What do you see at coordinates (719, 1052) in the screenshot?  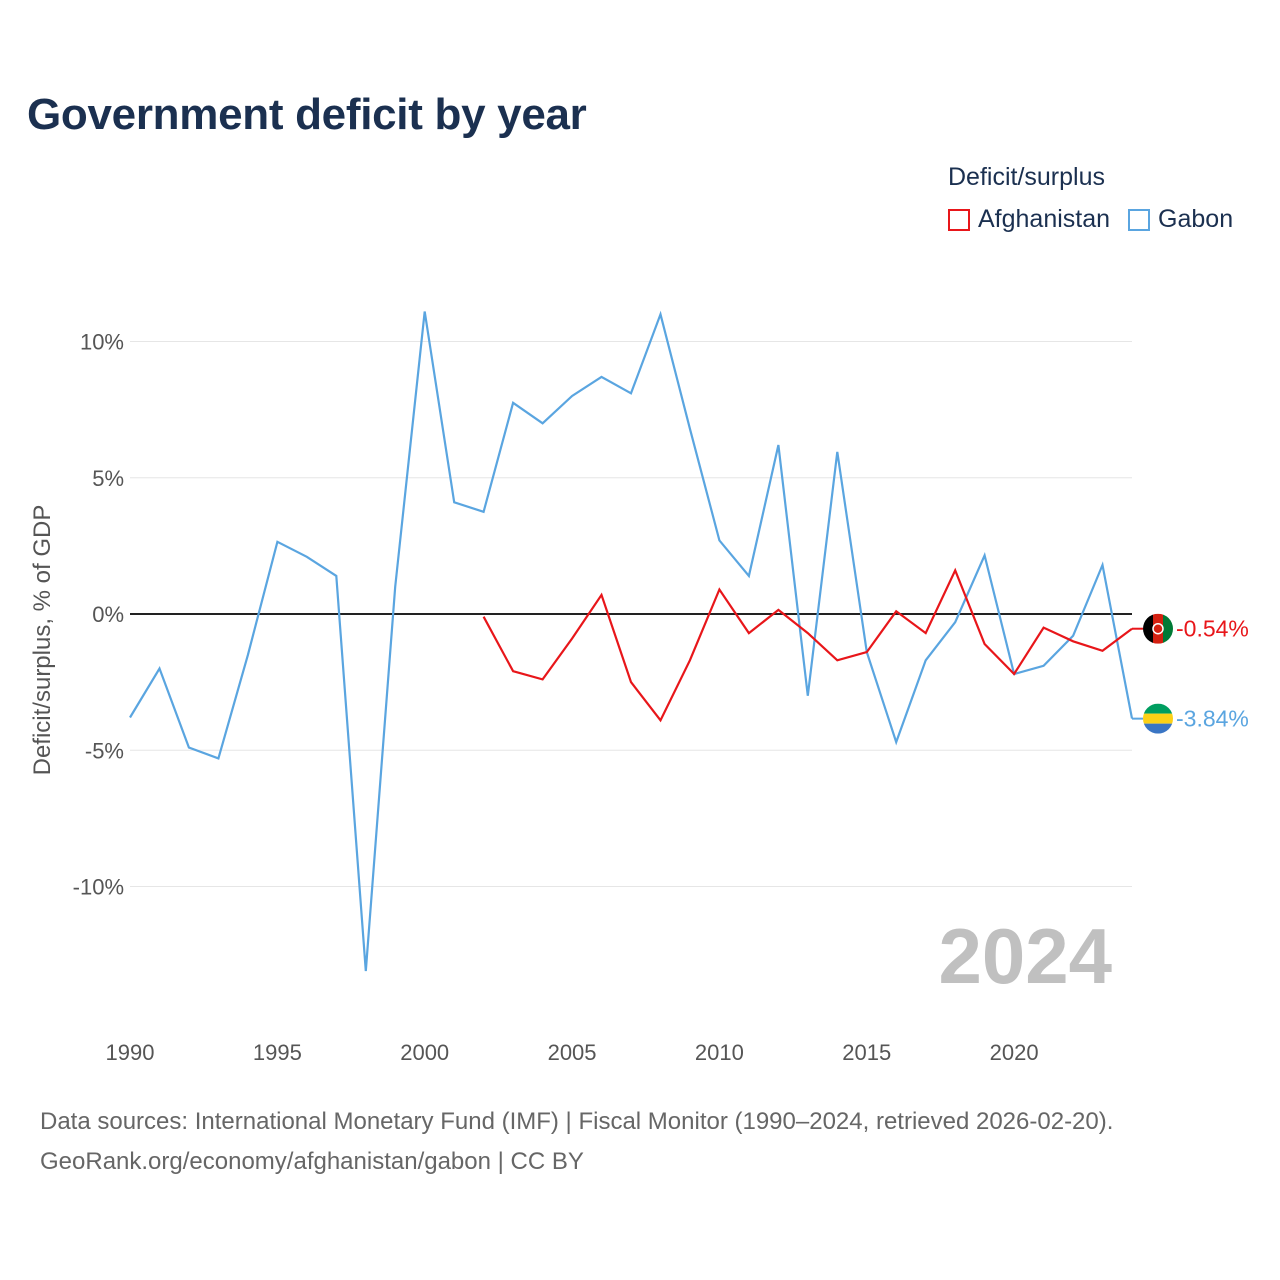 I see `x-tick-label: 2010` at bounding box center [719, 1052].